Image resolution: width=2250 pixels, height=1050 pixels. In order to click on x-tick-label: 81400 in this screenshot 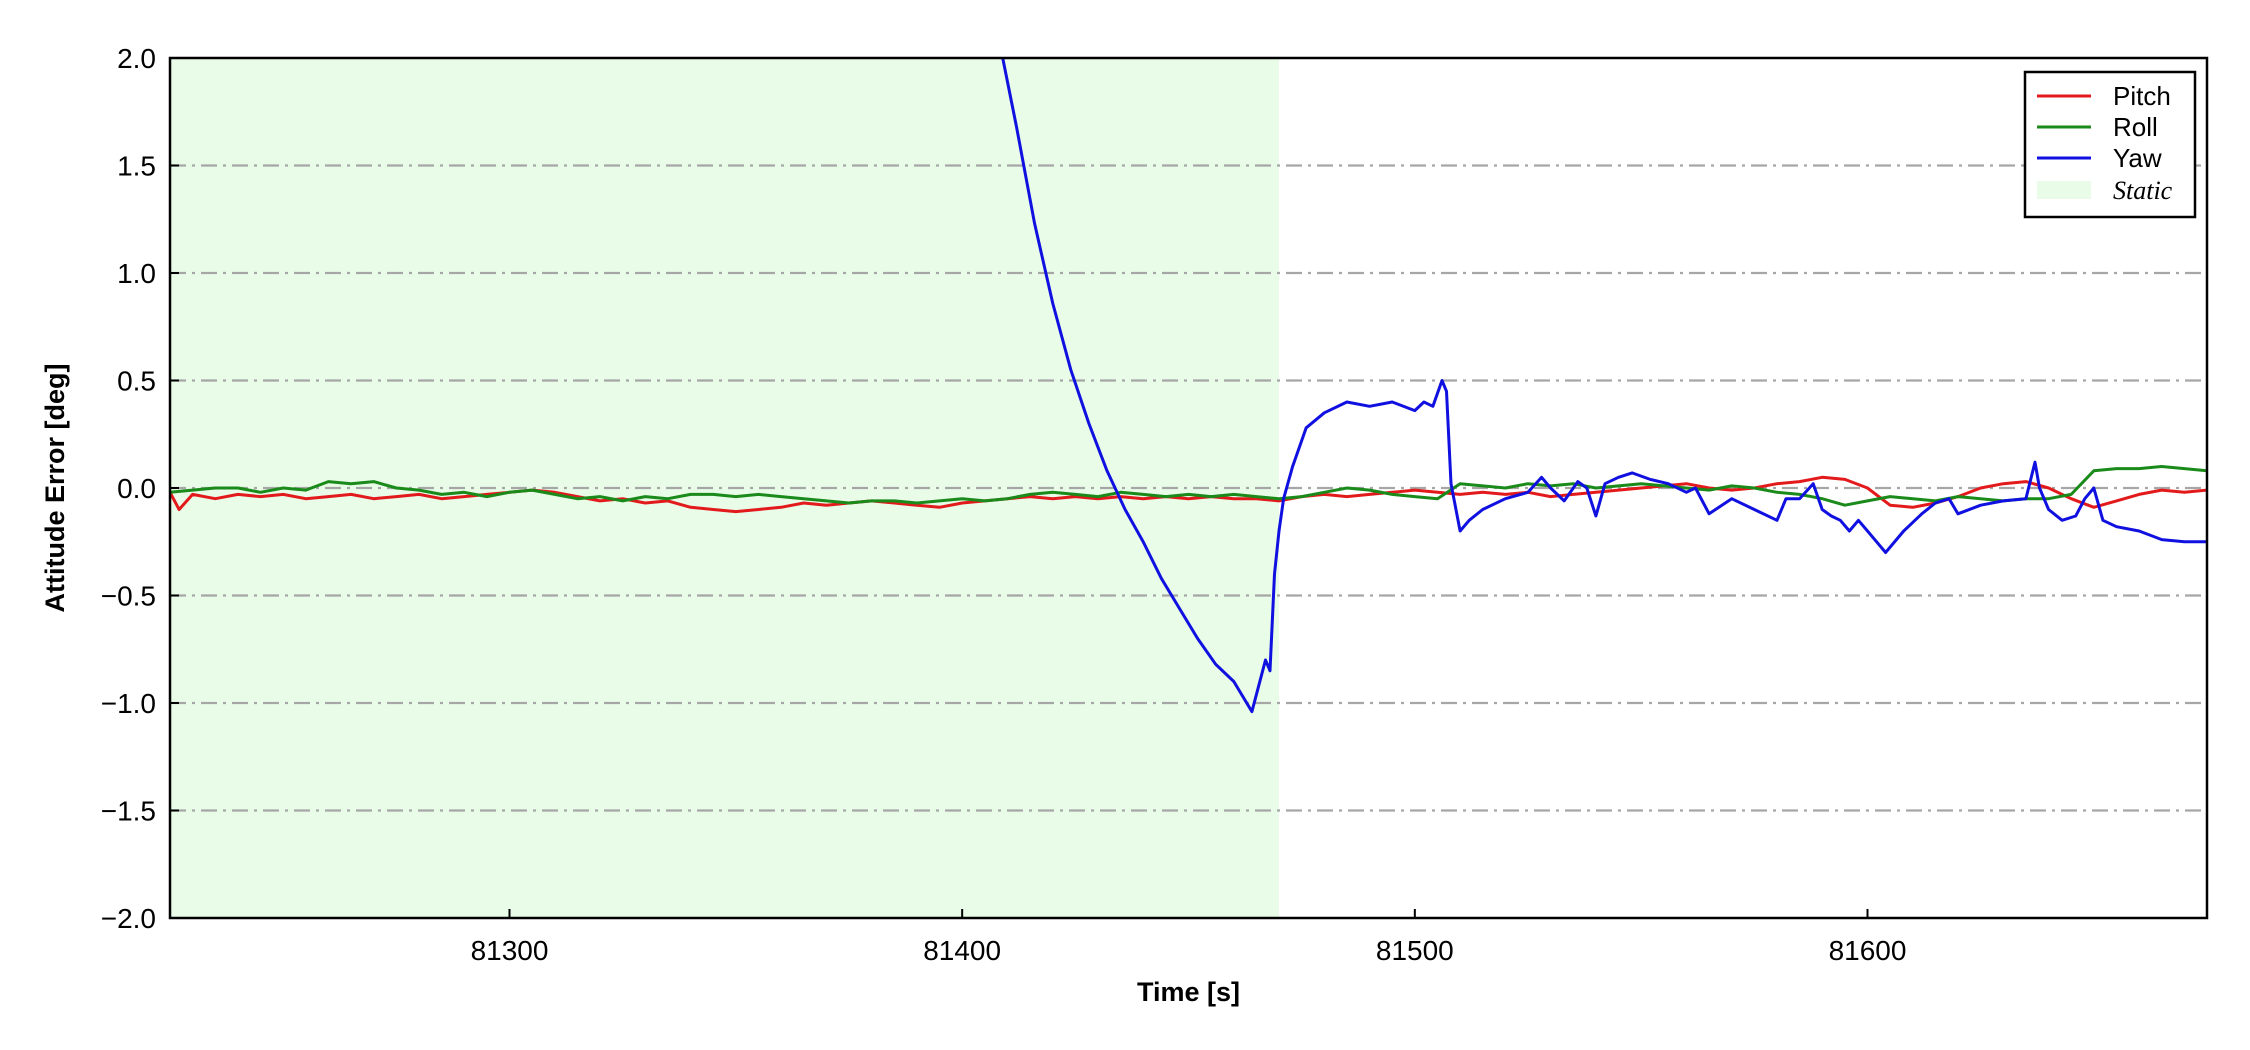, I will do `click(962, 950)`.